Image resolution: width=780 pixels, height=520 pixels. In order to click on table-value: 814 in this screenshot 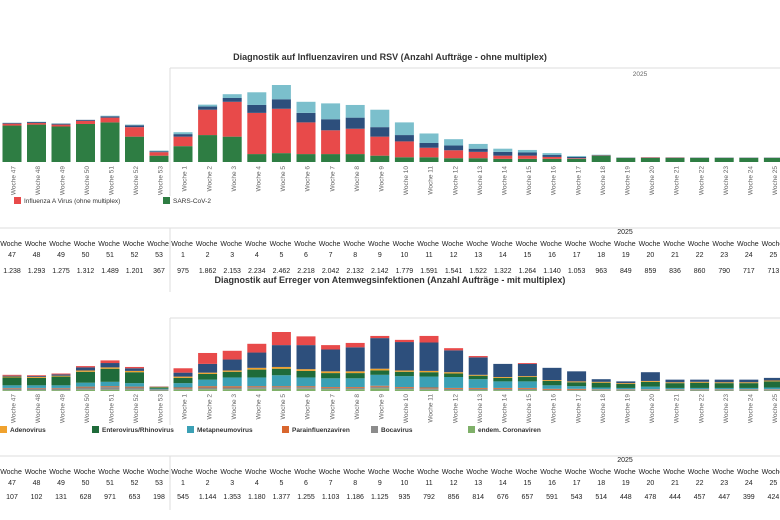, I will do `click(478, 497)`.